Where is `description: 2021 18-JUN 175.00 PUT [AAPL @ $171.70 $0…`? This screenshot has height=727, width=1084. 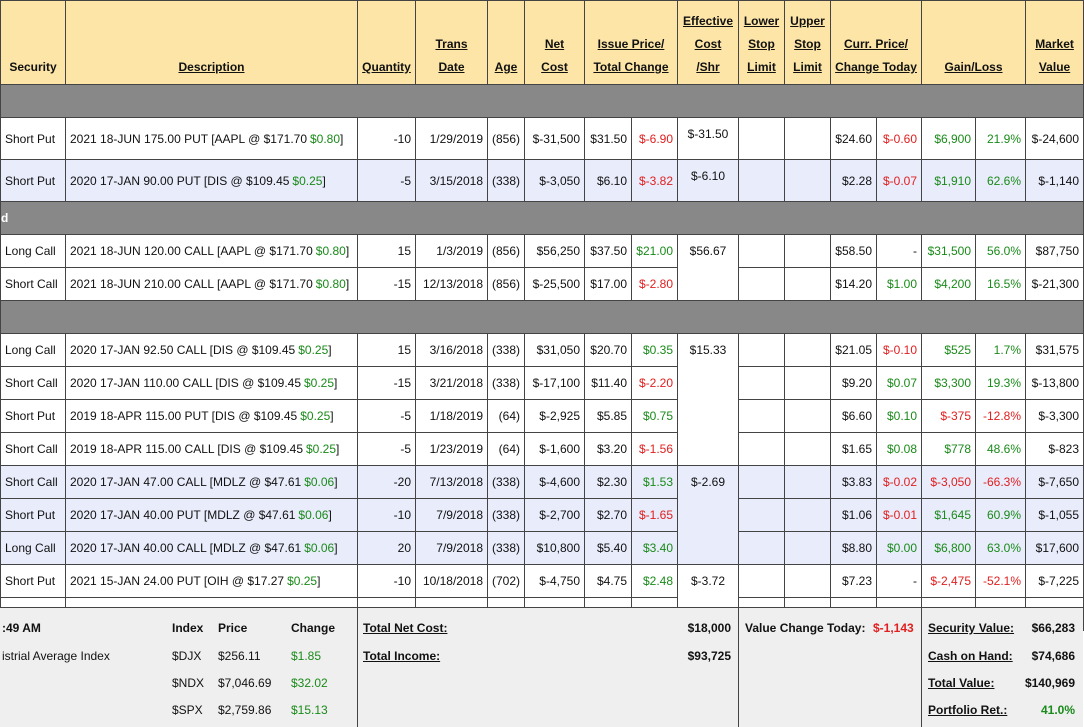
description: 2021 18-JUN 175.00 PUT [AAPL @ $171.70 $0… is located at coordinates (211, 138).